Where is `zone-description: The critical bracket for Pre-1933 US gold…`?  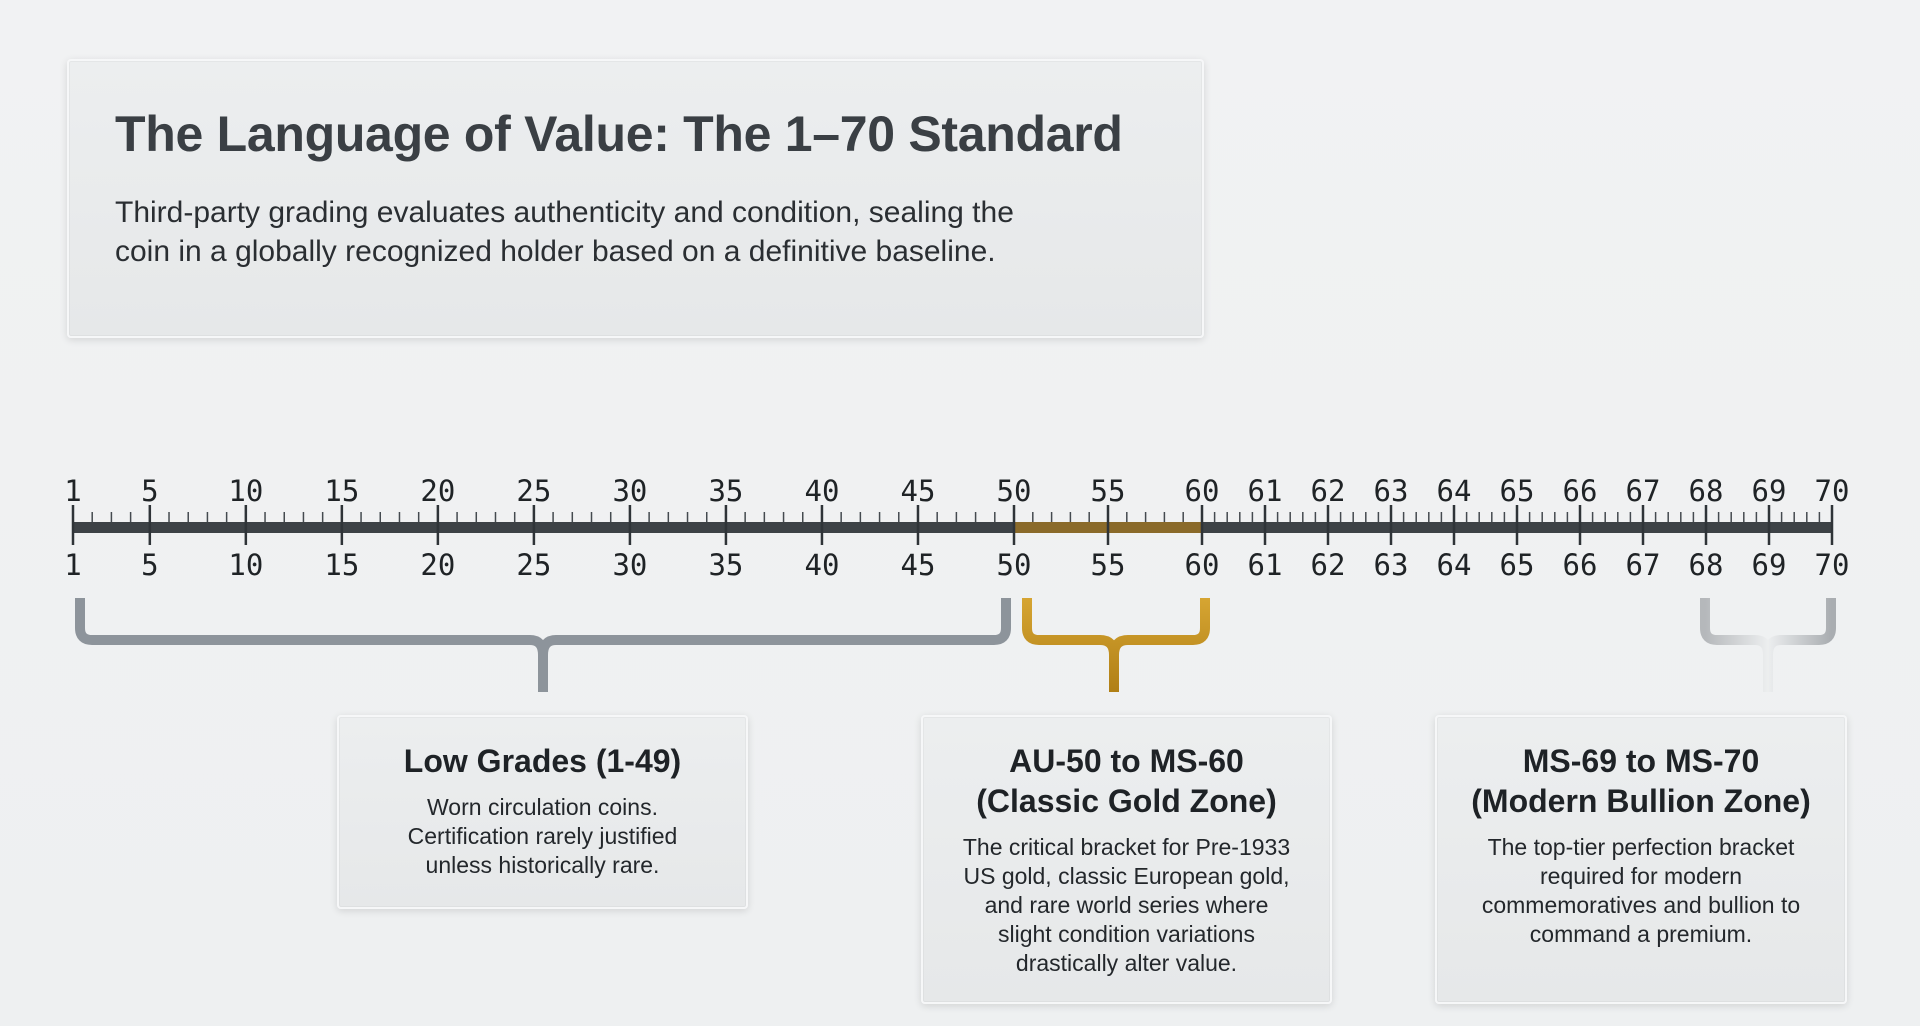 zone-description: The critical bracket for Pre-1933 US gold… is located at coordinates (1126, 905).